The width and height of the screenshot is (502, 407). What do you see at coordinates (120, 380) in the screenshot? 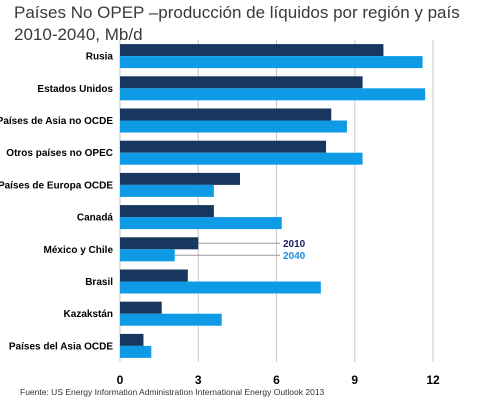
I see `x-tick-label: 0` at bounding box center [120, 380].